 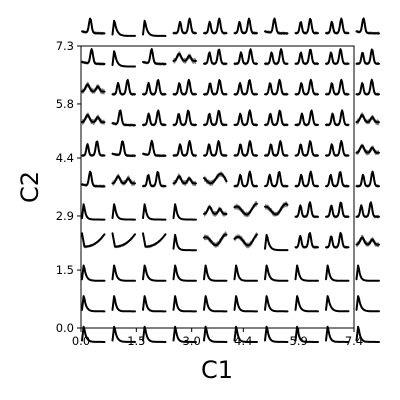 I want to click on y-tick-label: 7.3, so click(x=65, y=46).